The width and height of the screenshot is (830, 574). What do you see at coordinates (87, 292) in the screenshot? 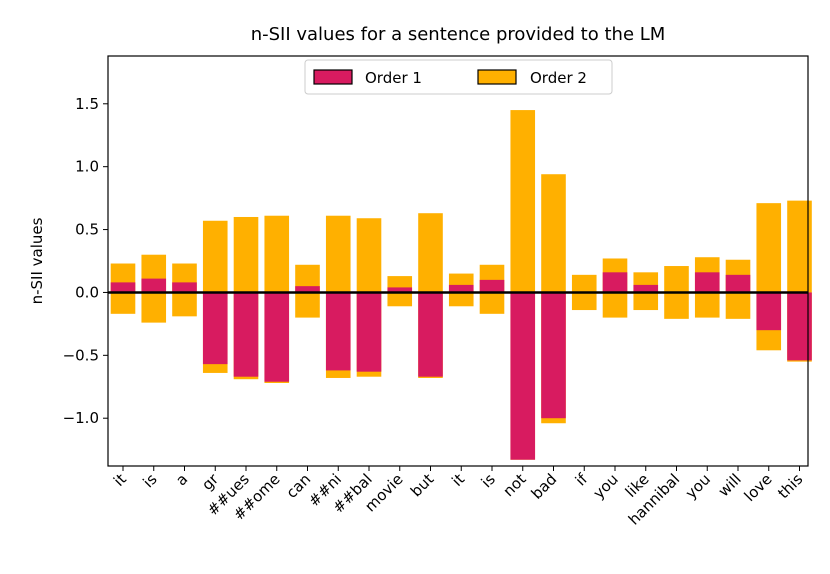
I see `y-tick-label: 0.0` at bounding box center [87, 292].